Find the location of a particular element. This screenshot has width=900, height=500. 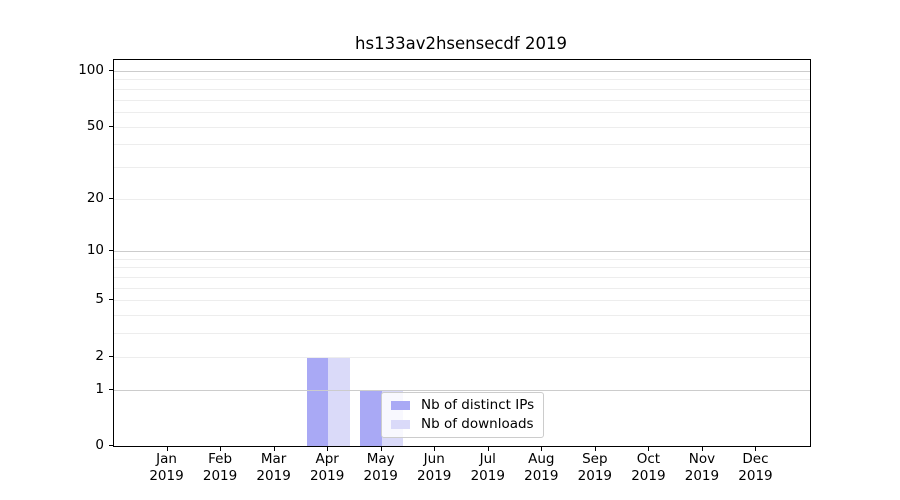

x-tick-label: Feb 2019 is located at coordinates (220, 467).